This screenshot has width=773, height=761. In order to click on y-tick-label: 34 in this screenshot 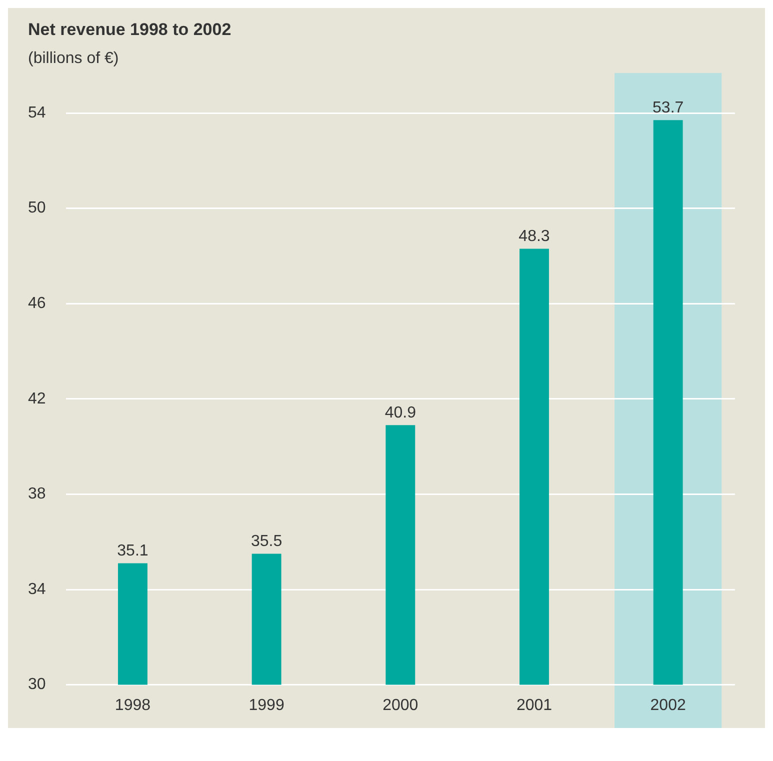, I will do `click(37, 589)`.